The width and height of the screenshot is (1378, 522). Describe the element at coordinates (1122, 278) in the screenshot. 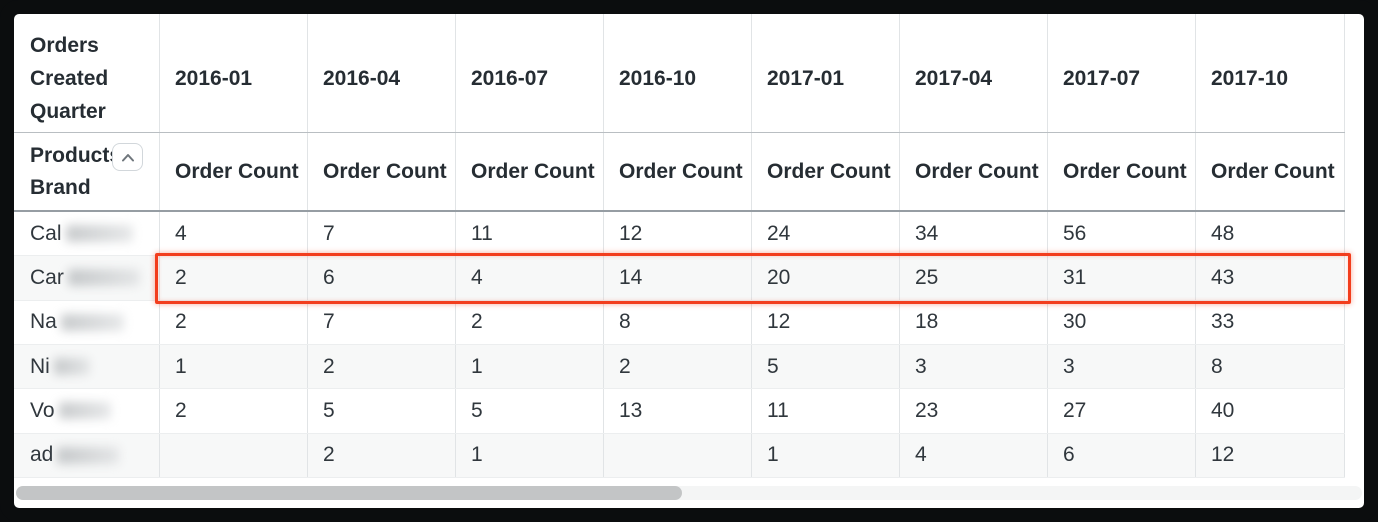

I see `table-cell: 31` at that location.